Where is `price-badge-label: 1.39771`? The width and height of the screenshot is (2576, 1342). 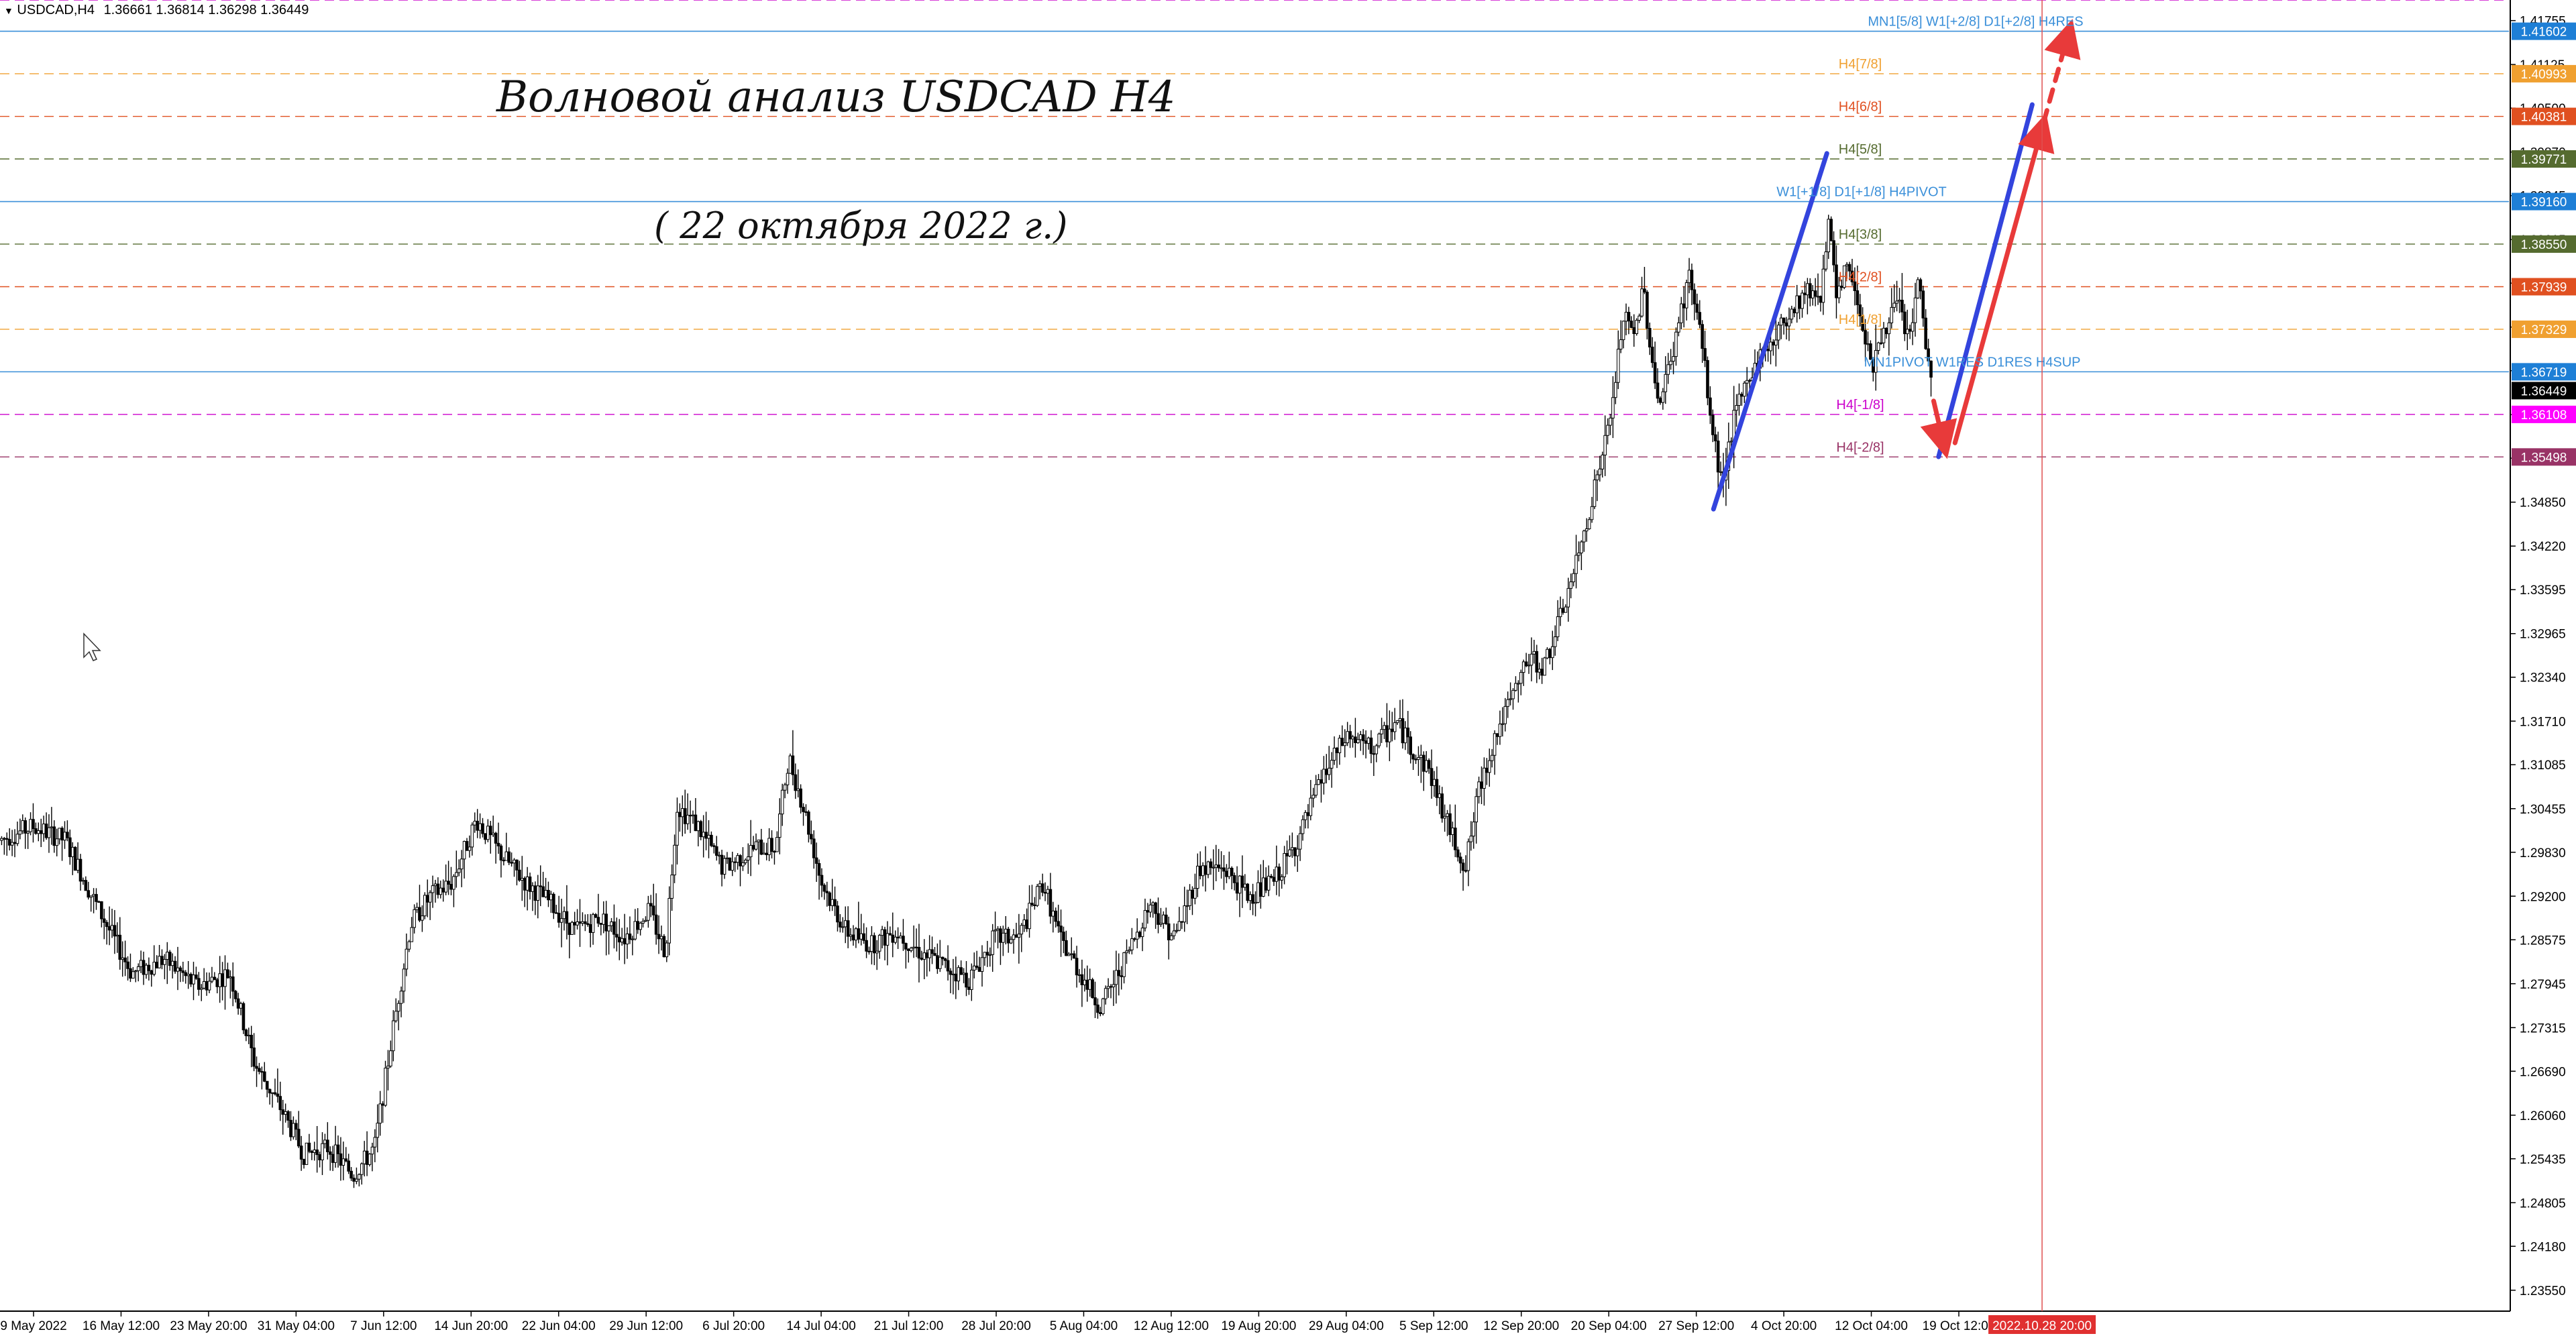 price-badge-label: 1.39771 is located at coordinates (2544, 160).